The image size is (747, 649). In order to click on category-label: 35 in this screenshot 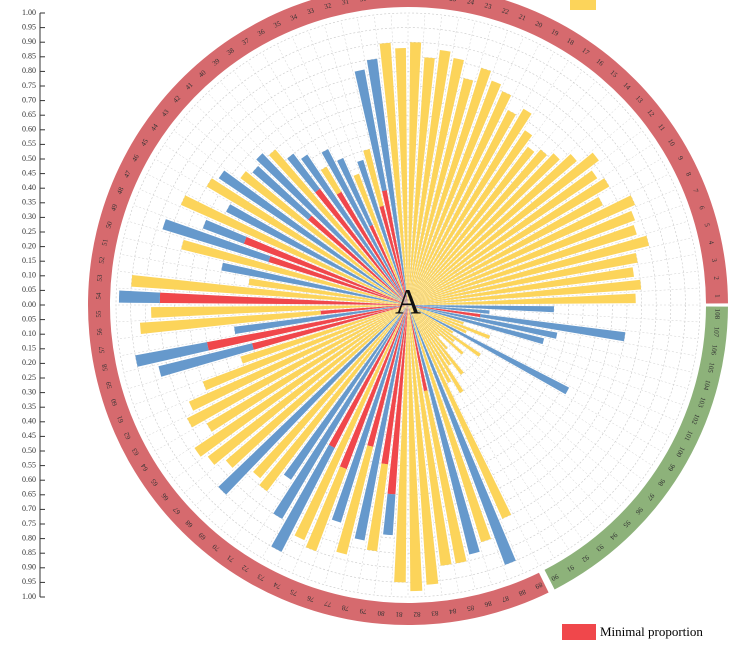, I will do `click(277, 24)`.